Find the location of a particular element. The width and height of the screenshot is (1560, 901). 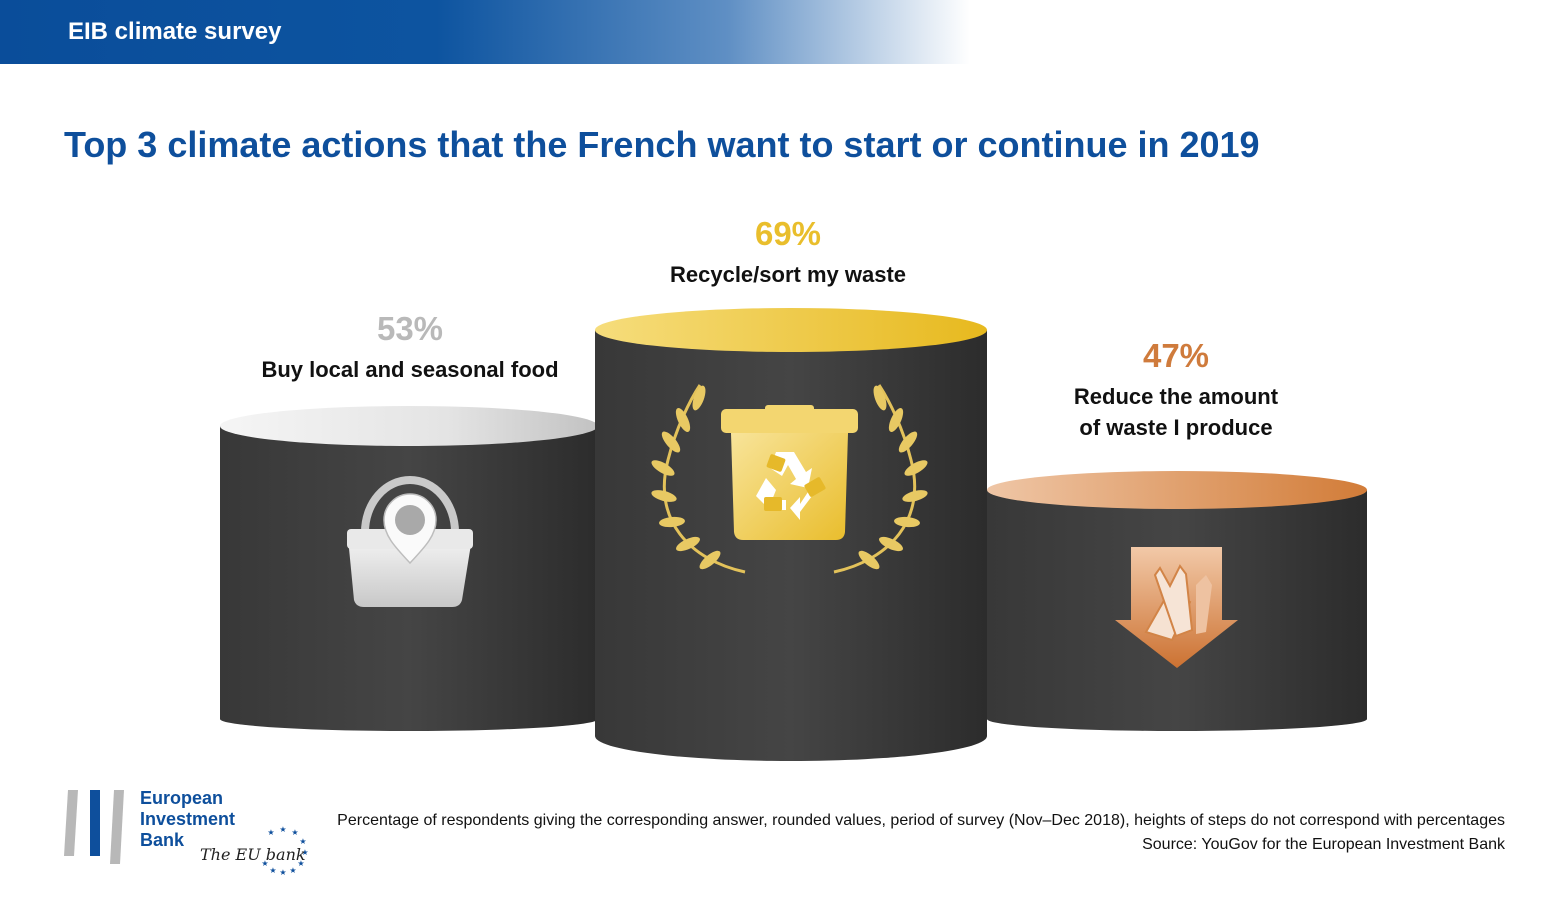

header-banner: EIB climate survey is located at coordinates (485, 32).